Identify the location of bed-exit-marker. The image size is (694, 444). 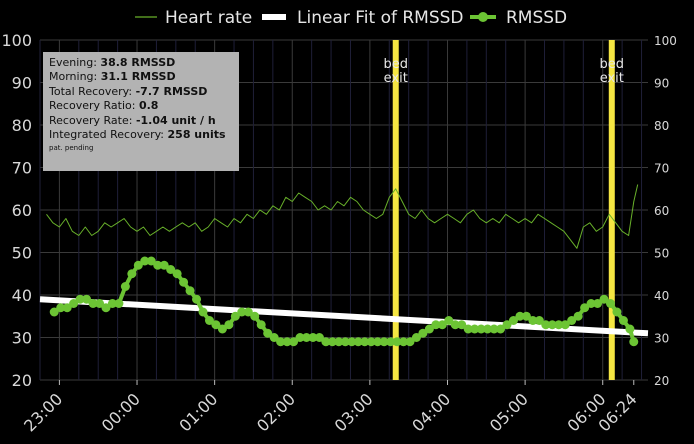
(395, 210).